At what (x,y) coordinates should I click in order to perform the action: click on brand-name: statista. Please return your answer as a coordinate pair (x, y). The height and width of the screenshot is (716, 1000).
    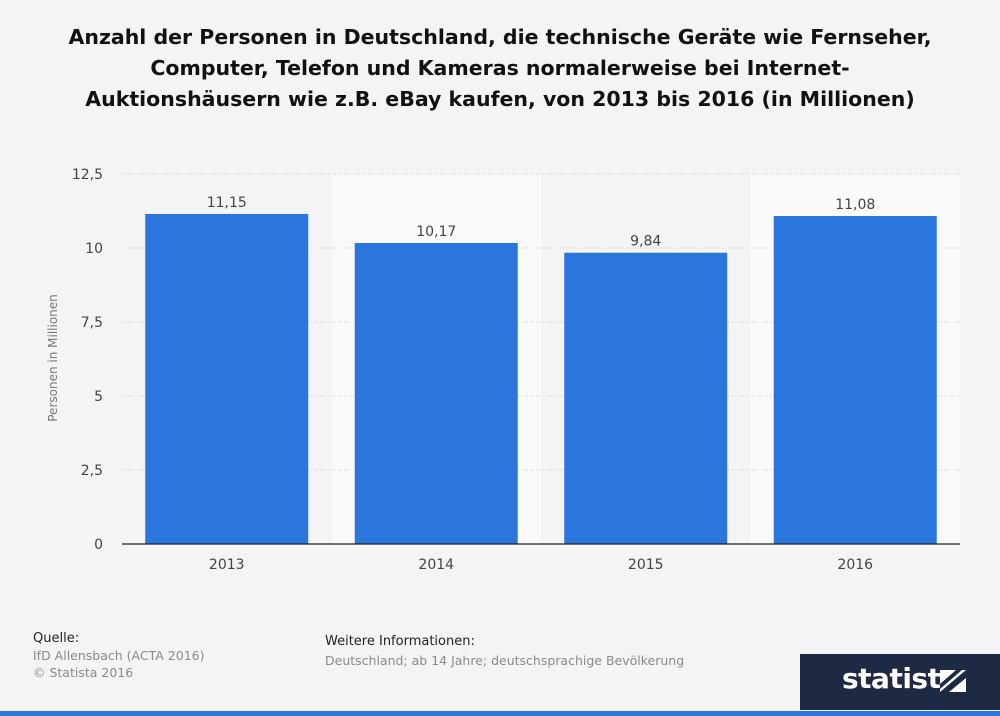
    Looking at the image, I should click on (900, 678).